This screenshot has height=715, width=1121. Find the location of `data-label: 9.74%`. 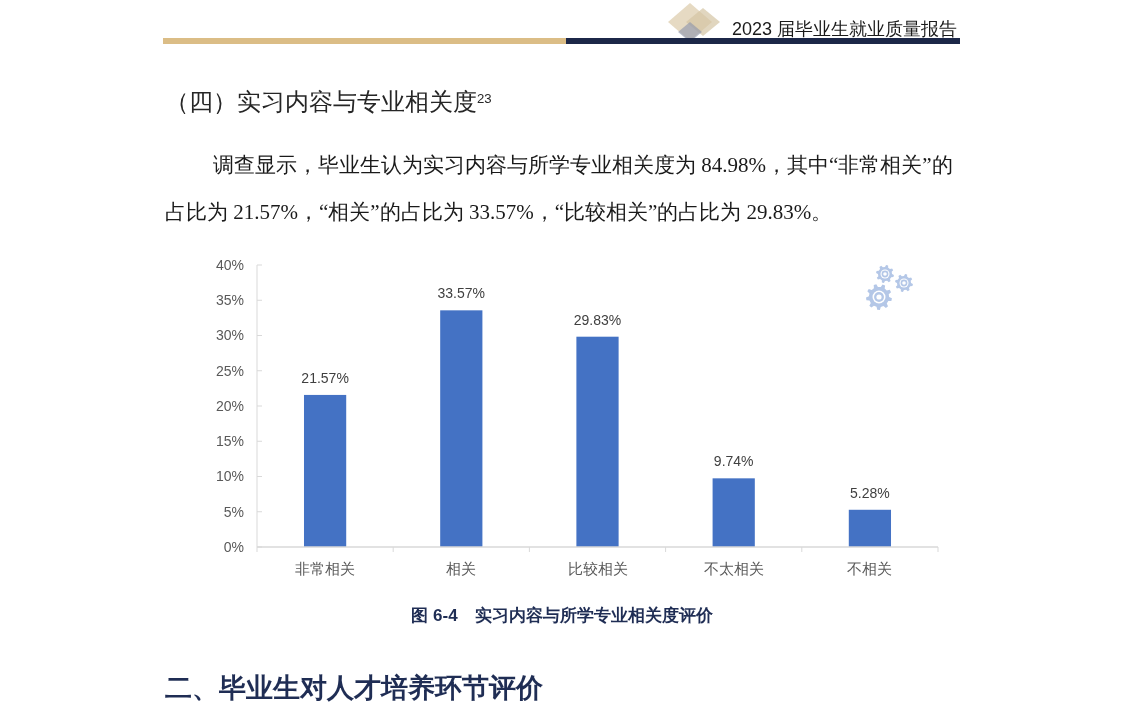

data-label: 9.74% is located at coordinates (733, 461).